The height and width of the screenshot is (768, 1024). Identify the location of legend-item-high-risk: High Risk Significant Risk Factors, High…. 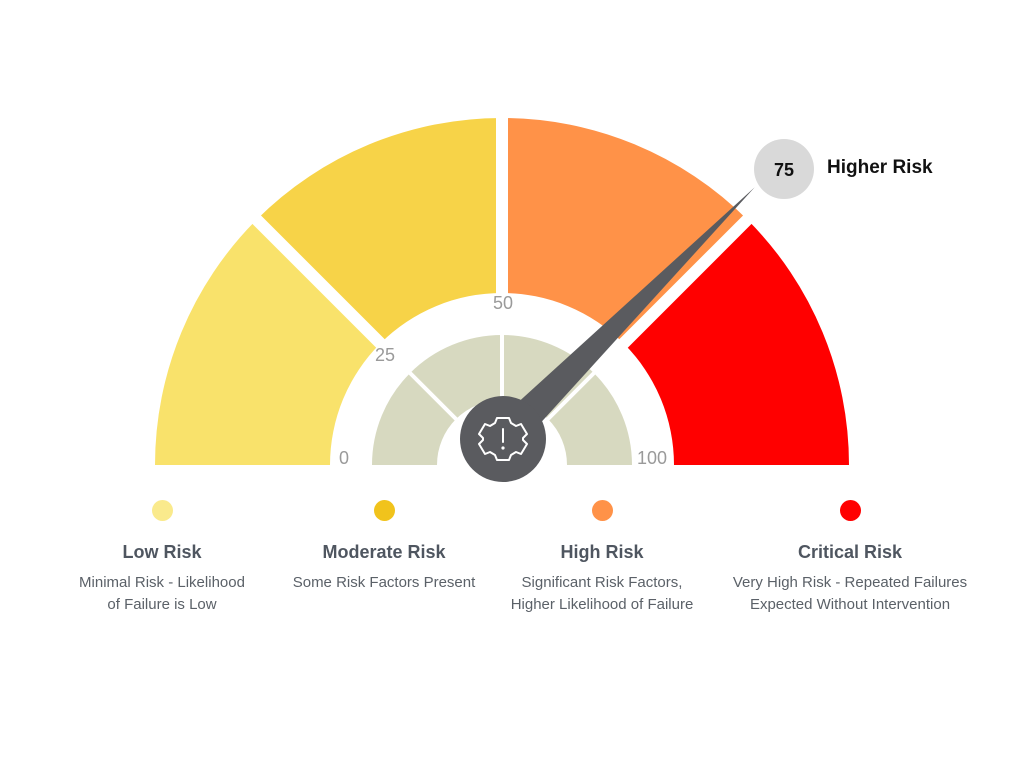
(602, 557).